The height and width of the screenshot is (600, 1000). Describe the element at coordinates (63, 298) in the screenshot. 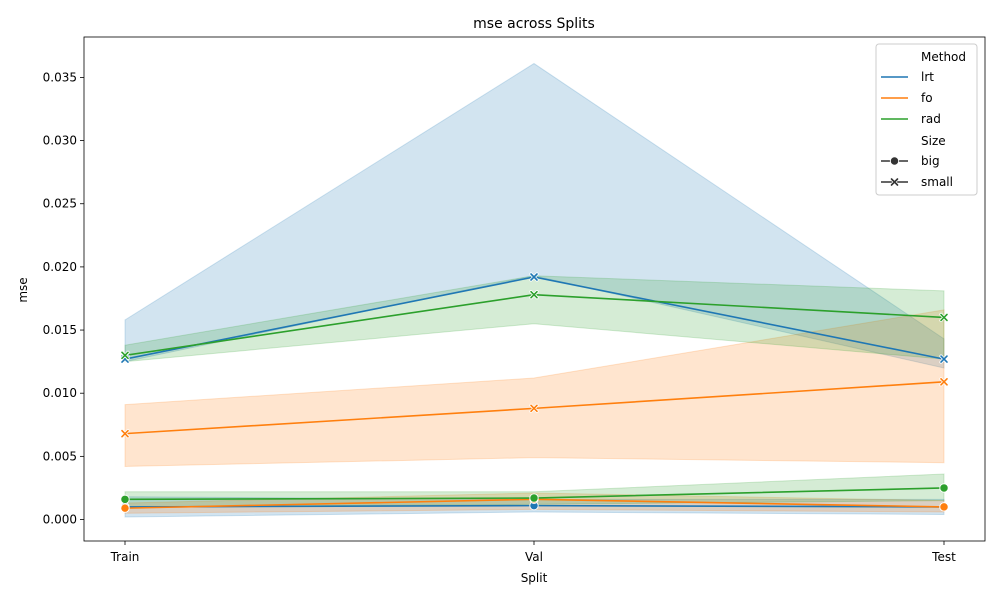

I see `y-axis: 0.000 0.005 0.010 0.015 0.020 0.025 0.030 0.035` at that location.